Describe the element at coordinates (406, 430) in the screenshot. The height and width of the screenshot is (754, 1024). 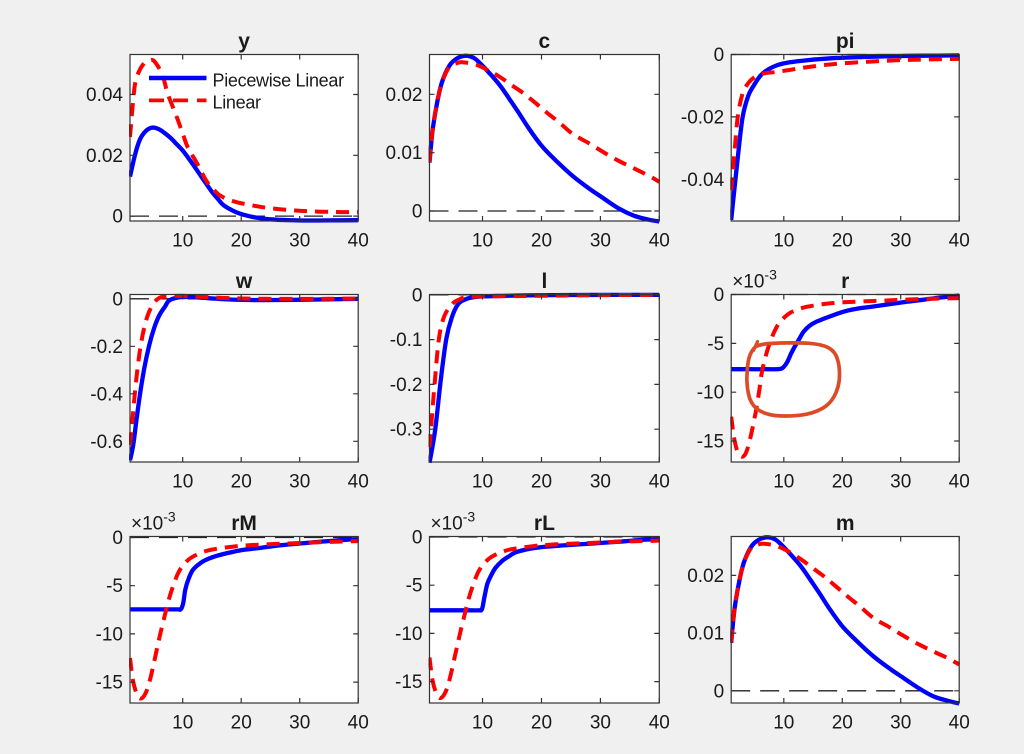
I see `svg-text: -0.3` at that location.